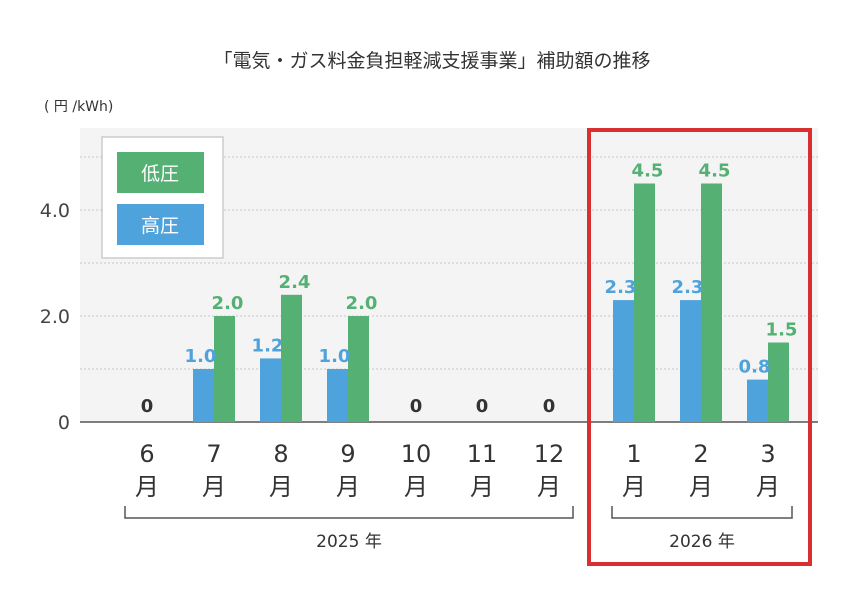 This screenshot has height=597, width=864. I want to click on x-tick-label: 7, so click(213, 454).